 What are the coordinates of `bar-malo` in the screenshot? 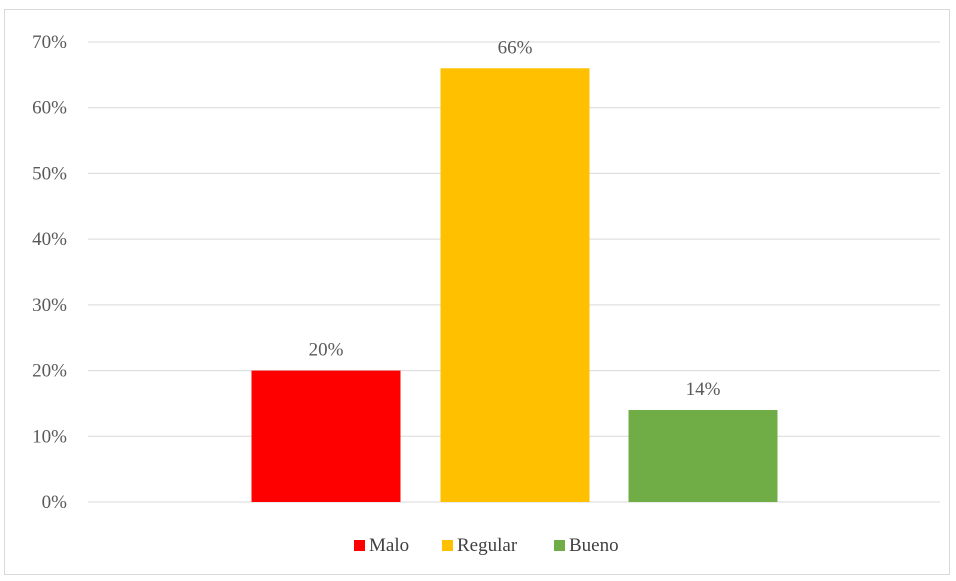 It's located at (326, 436).